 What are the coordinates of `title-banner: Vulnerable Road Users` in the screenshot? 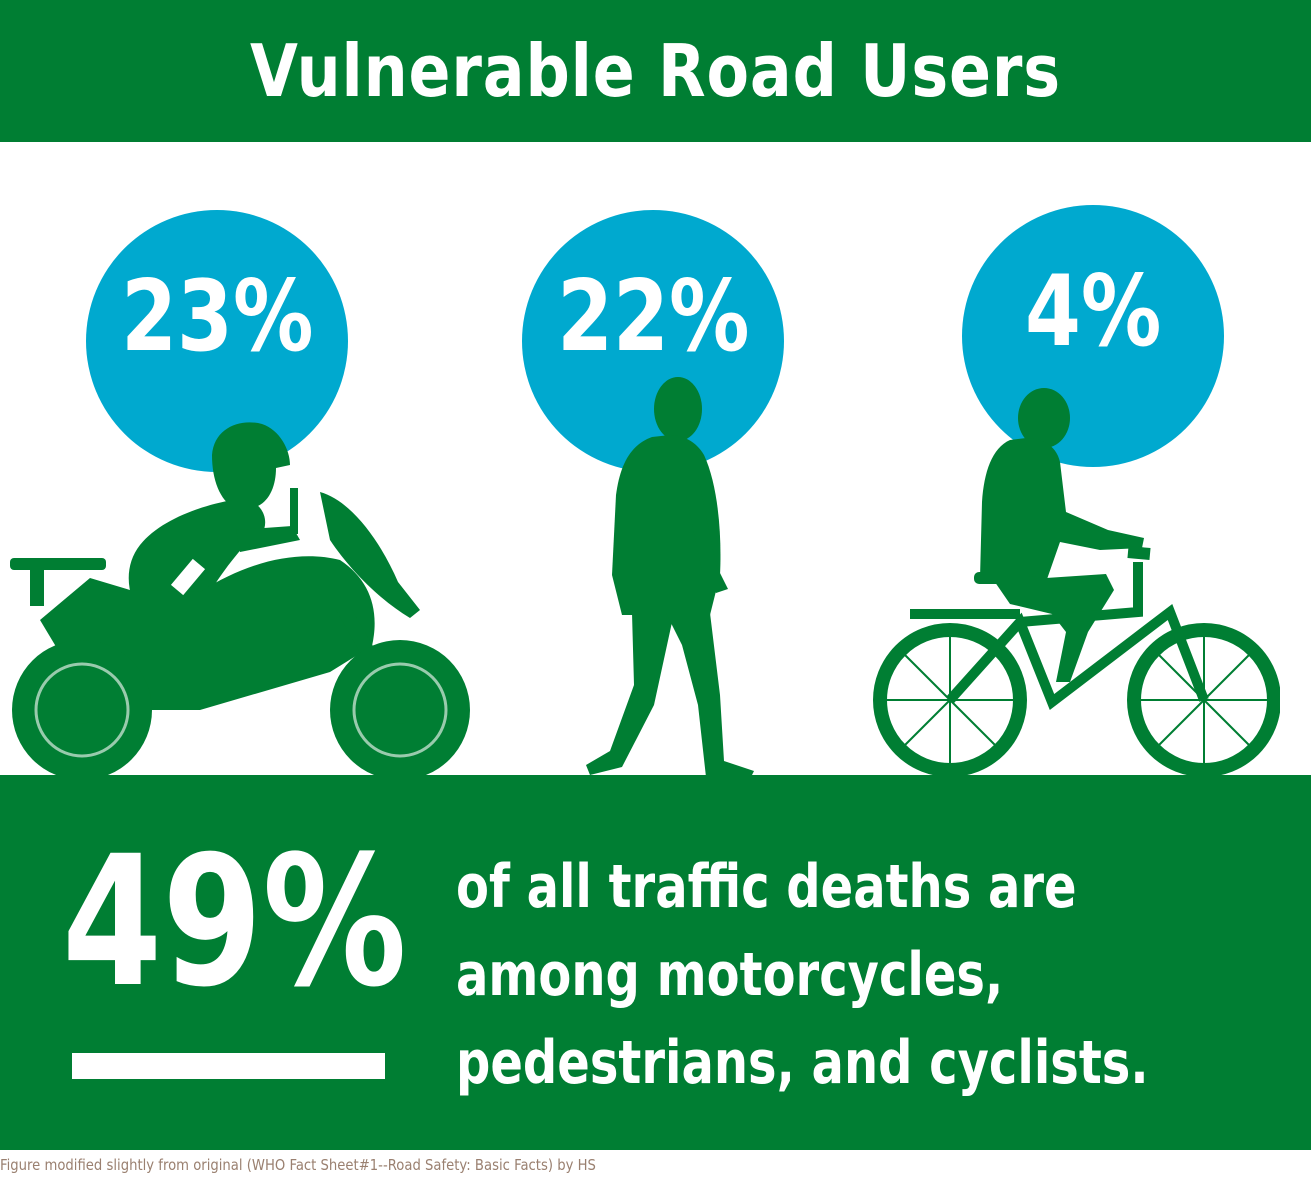 It's located at (655, 71).